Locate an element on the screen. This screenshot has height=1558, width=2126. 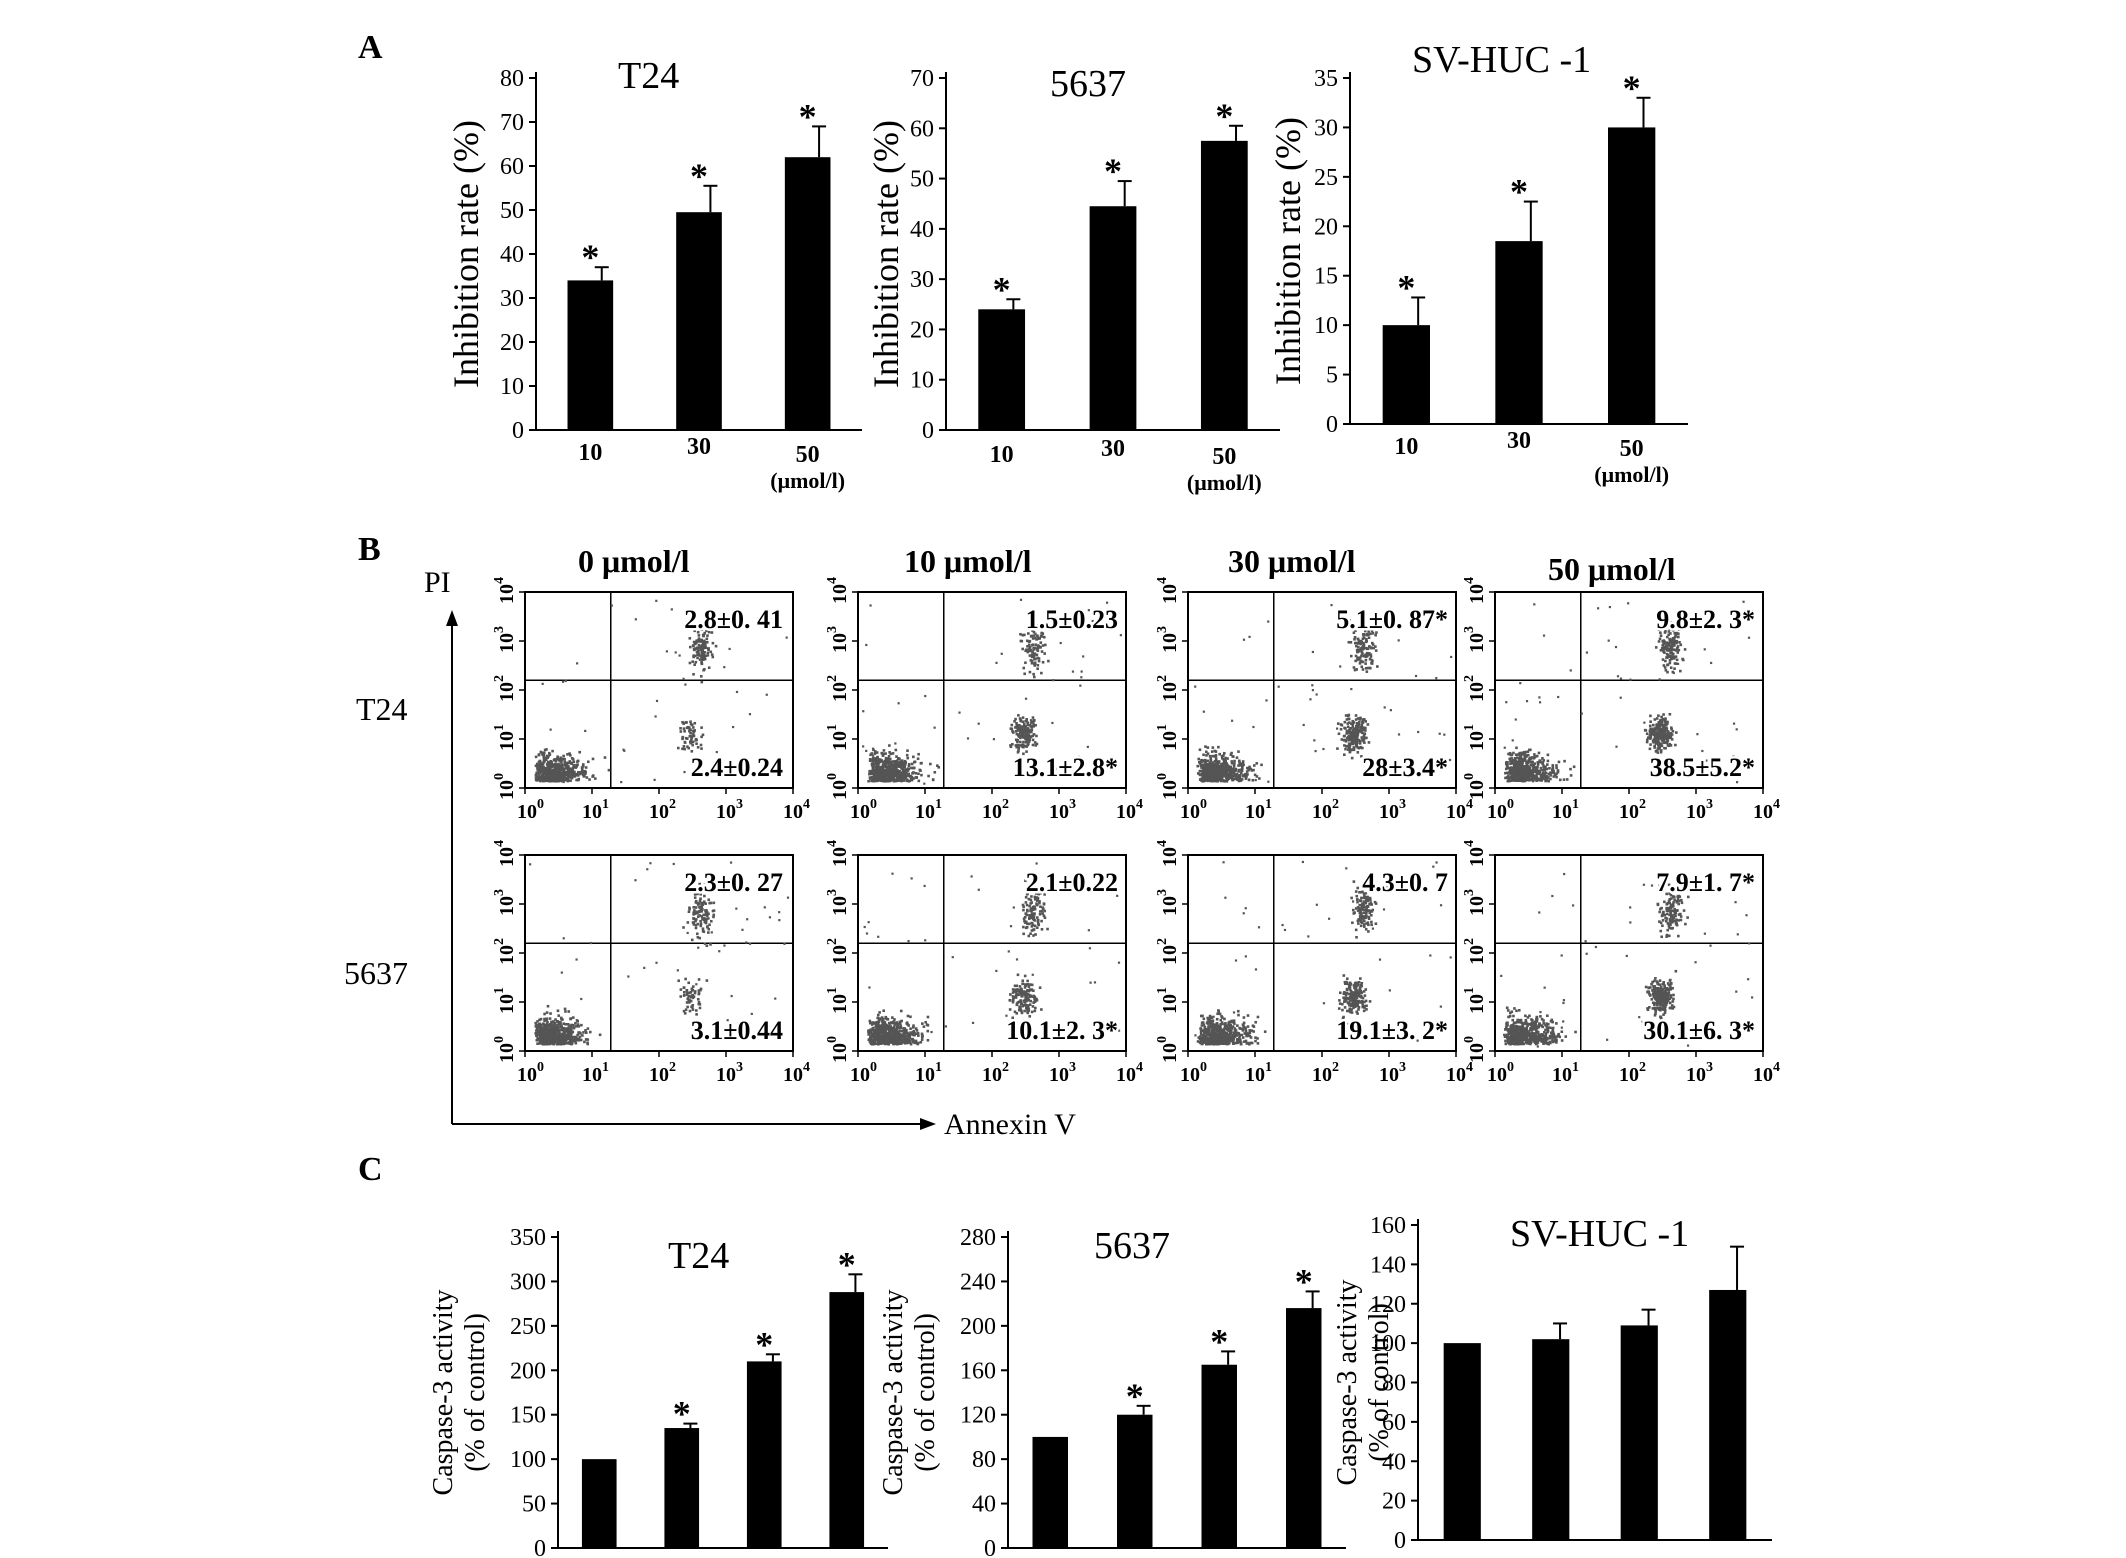
b-plot-r0-c3-y-tick-label-2: 10² is located at coordinates (1475, 688).